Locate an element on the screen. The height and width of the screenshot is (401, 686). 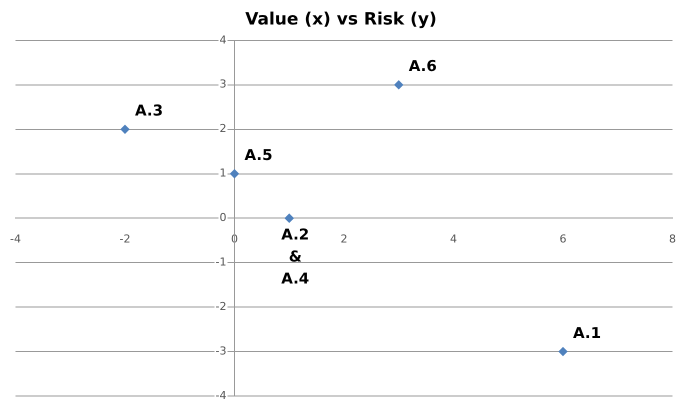
annotation: A.3 is located at coordinates (149, 111).